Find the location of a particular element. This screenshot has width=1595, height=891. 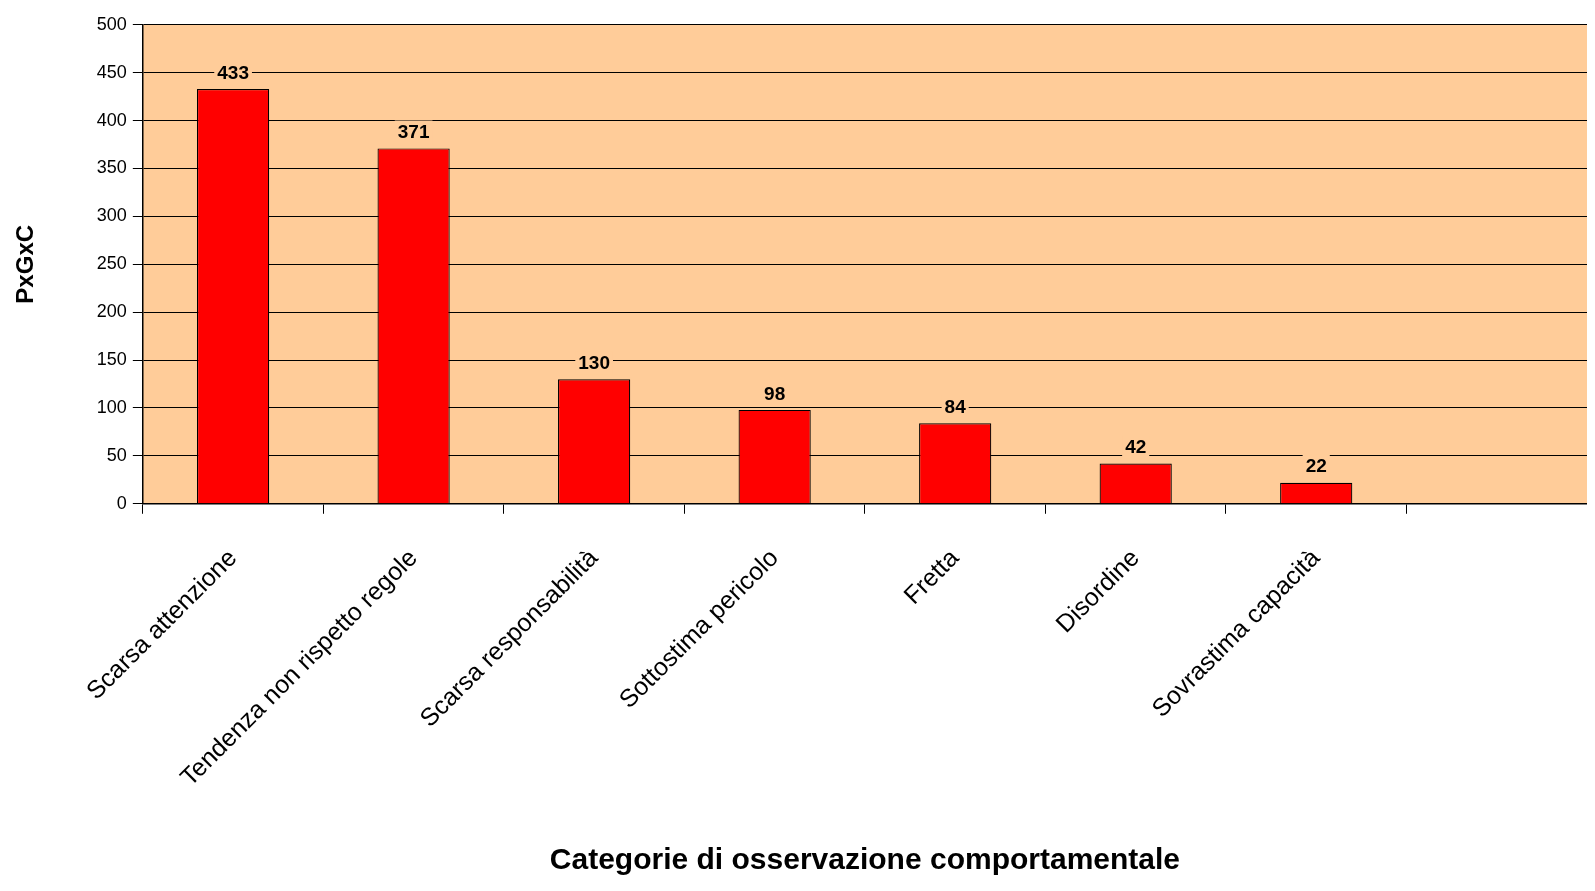

y-tick-label: 100 is located at coordinates (111, 406).